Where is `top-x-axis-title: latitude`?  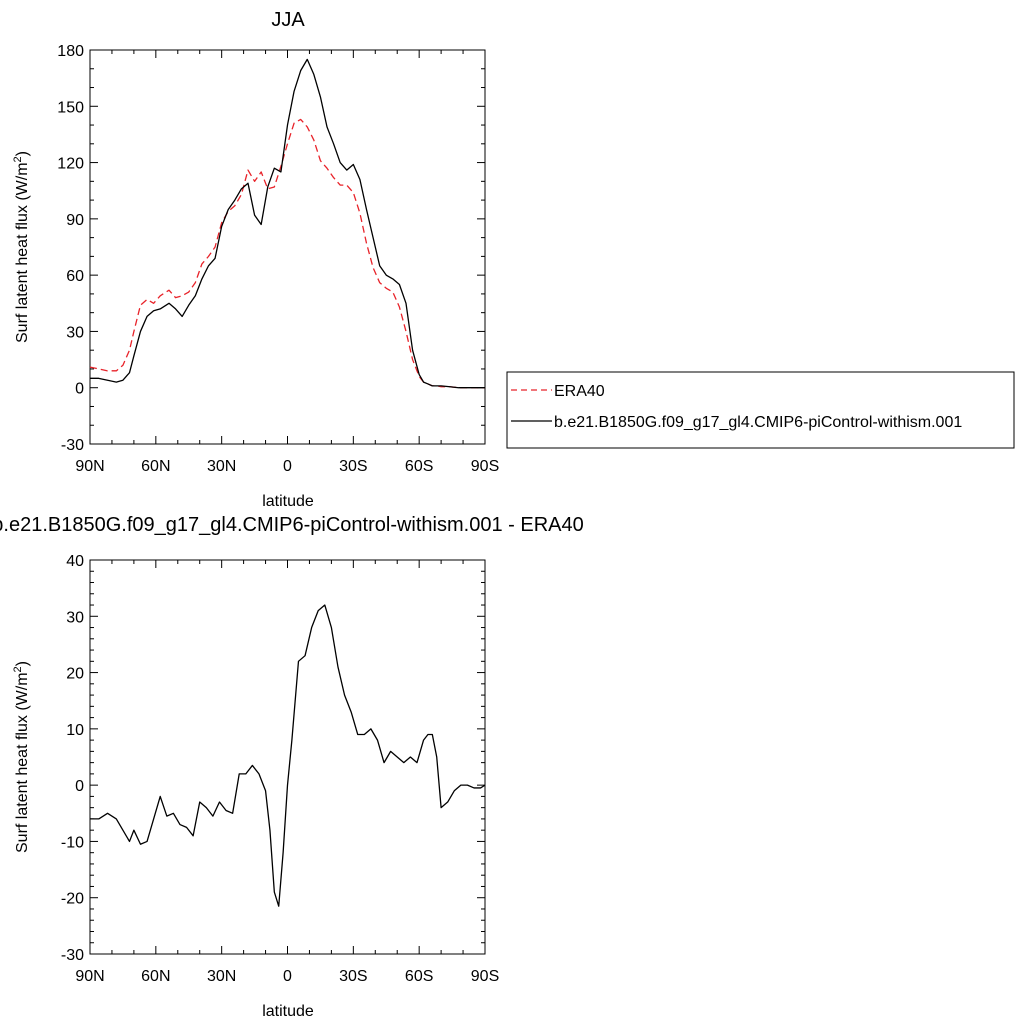 top-x-axis-title: latitude is located at coordinates (288, 501).